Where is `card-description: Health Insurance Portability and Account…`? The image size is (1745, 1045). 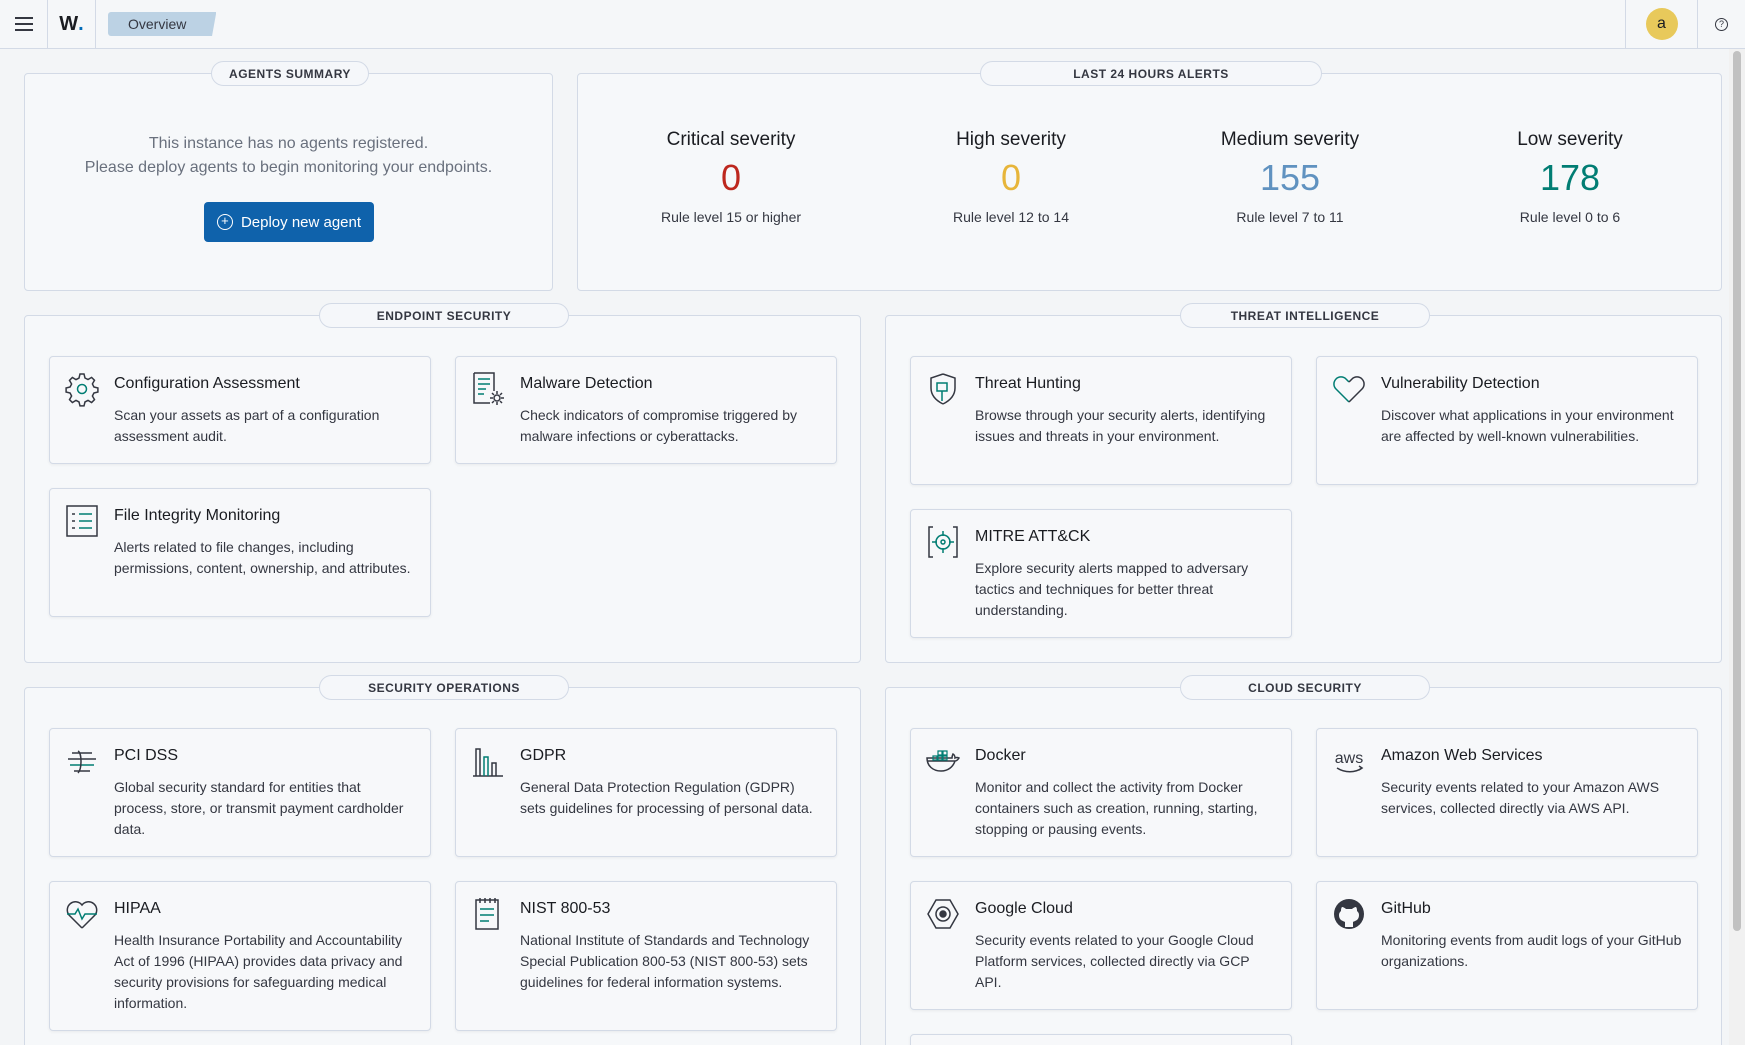 card-description: Health Insurance Portability and Account… is located at coordinates (258, 971).